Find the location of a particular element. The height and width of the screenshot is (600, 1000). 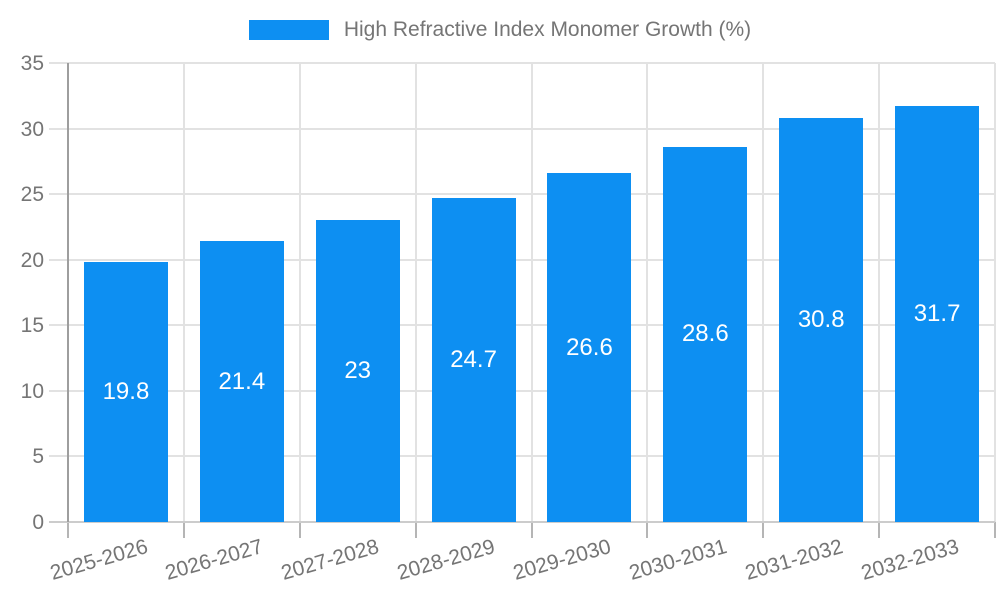

bar-value-label: 30.8 is located at coordinates (821, 320).